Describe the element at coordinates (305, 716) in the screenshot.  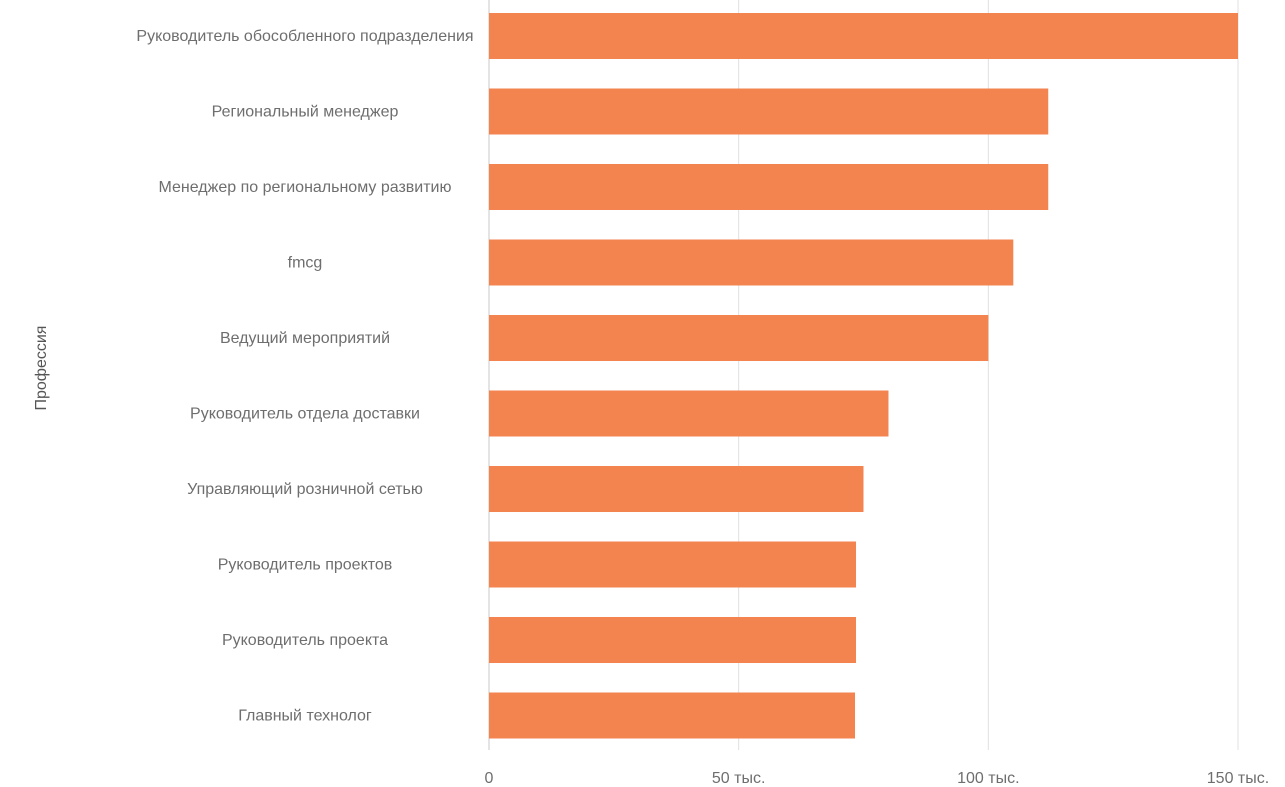
I see `category-label: Главный технолог` at that location.